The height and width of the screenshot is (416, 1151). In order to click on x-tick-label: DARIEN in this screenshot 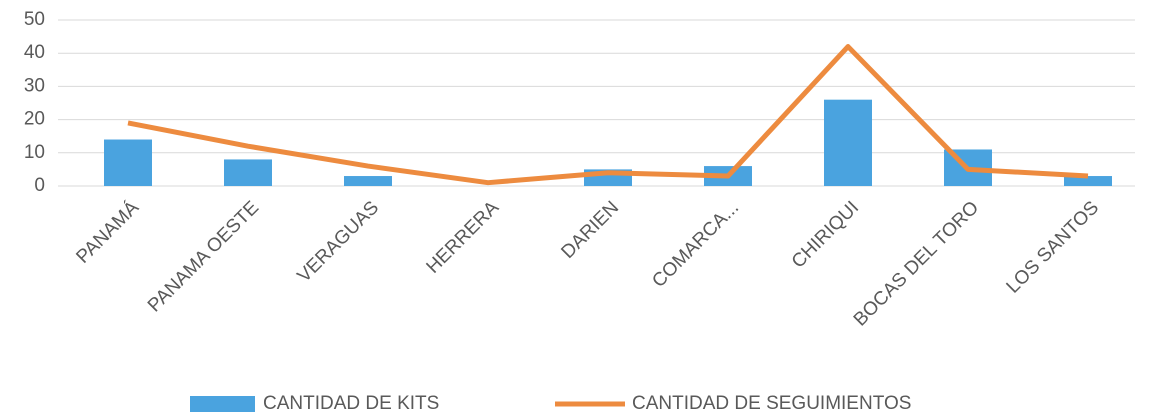, I will do `click(590, 230)`.